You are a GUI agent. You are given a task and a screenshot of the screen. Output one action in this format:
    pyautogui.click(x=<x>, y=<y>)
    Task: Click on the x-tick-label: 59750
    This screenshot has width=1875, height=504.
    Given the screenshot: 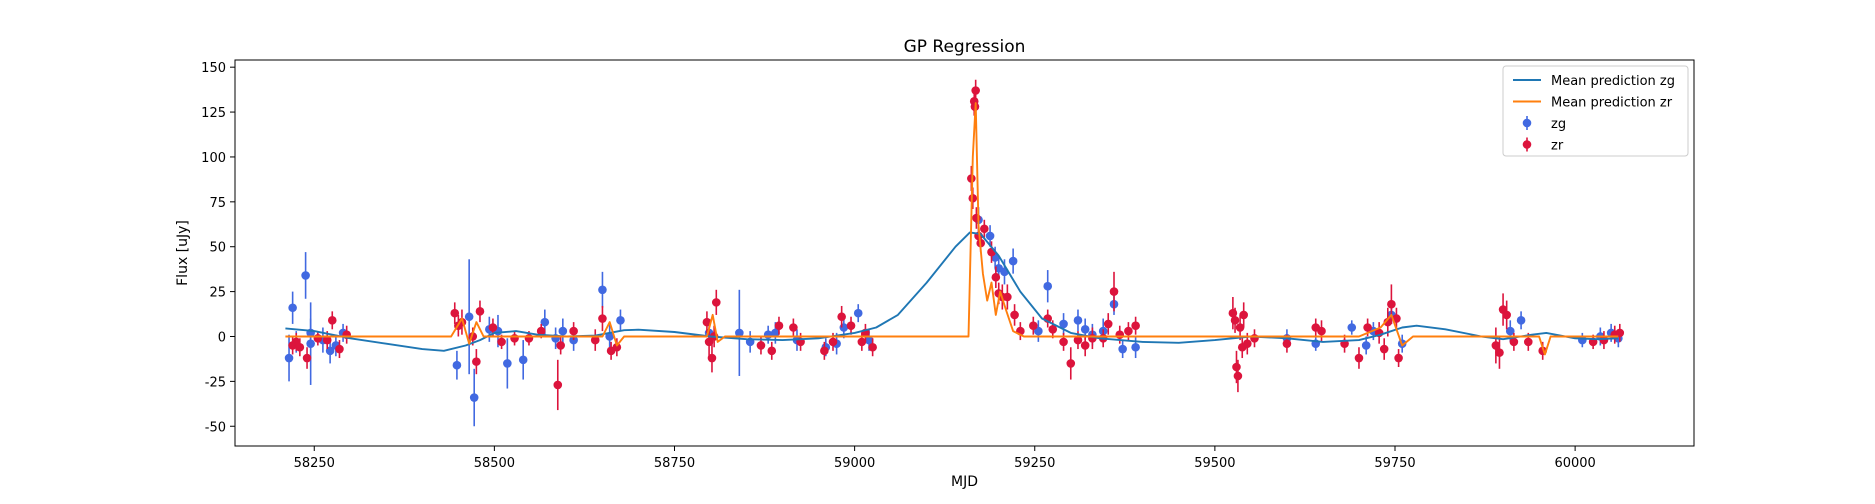 What is the action you would take?
    pyautogui.click(x=1394, y=463)
    